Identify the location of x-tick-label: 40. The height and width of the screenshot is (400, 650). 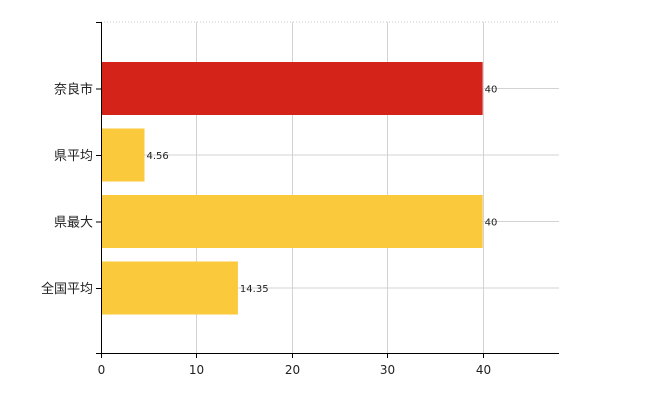
(483, 370).